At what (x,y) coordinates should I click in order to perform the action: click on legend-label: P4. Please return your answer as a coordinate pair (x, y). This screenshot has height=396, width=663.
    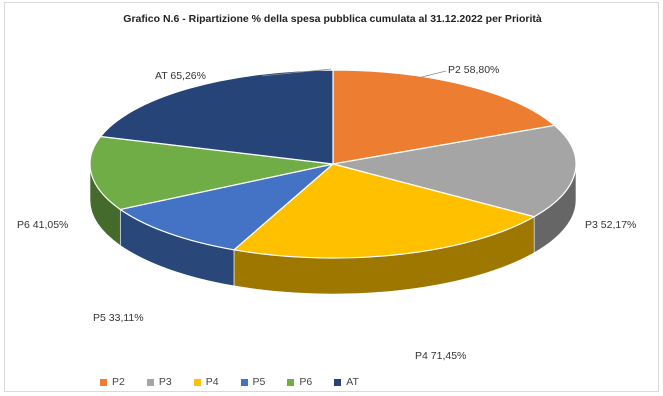
    Looking at the image, I should click on (212, 382).